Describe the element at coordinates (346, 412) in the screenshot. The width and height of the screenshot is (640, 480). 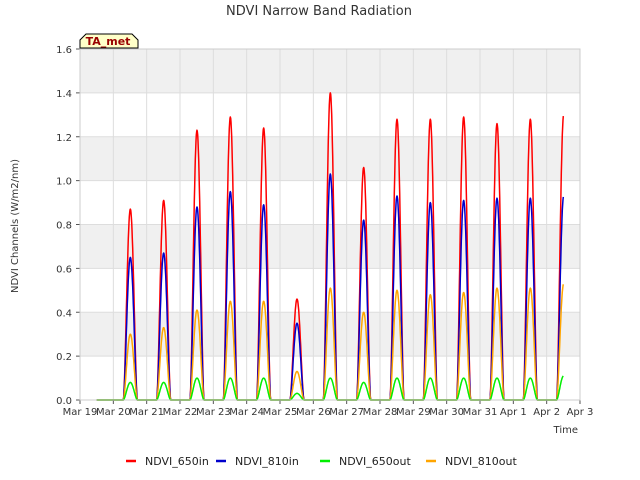
I see `x-tick-label: Mar 27` at that location.